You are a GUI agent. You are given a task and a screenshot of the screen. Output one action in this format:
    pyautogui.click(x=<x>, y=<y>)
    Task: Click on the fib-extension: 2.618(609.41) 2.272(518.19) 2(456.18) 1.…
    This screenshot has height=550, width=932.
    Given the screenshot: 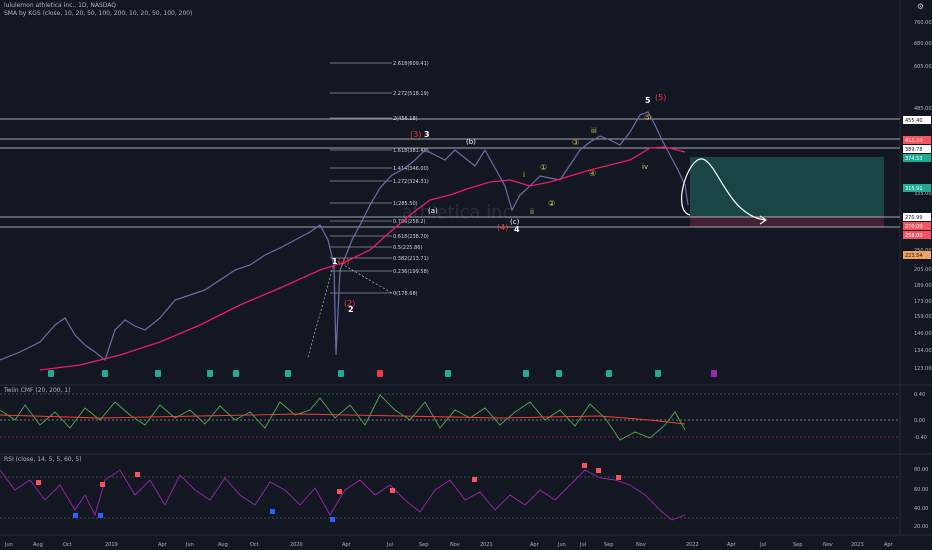 What is the action you would take?
    pyautogui.click(x=379, y=179)
    